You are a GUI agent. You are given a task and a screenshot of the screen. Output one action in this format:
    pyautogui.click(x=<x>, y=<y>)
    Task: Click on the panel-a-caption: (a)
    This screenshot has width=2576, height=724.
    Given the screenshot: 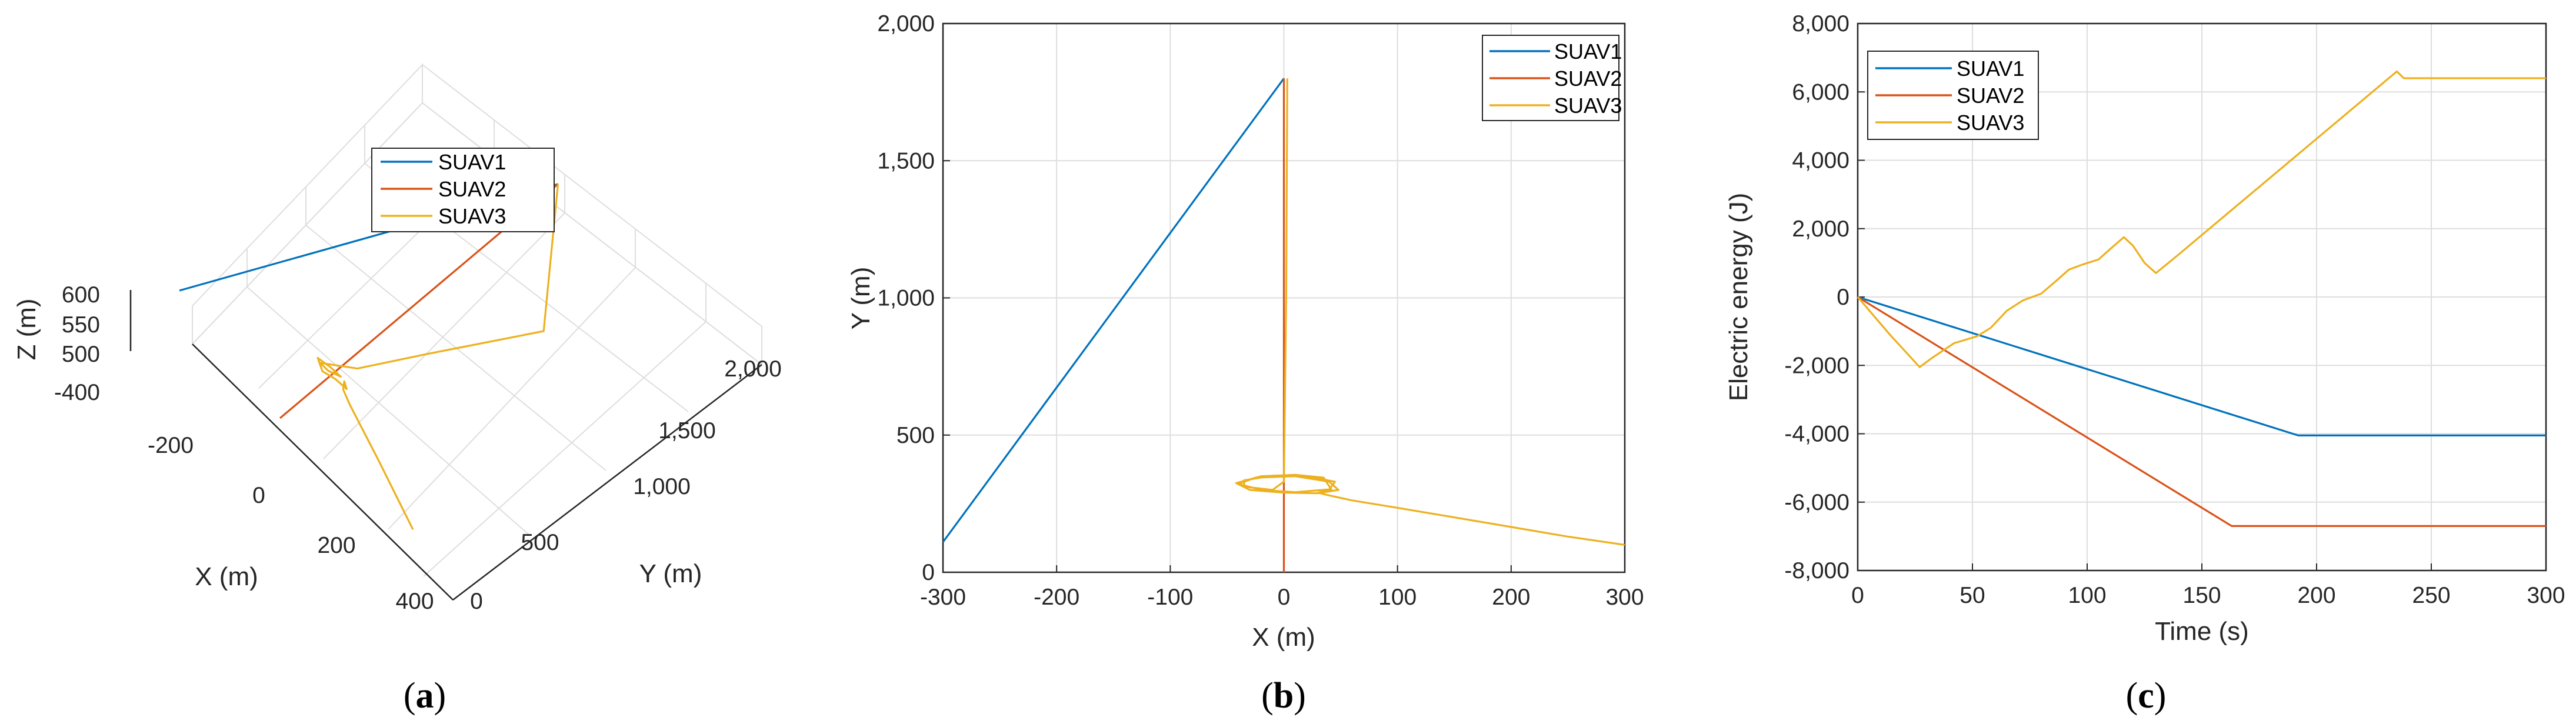 What is the action you would take?
    pyautogui.click(x=425, y=696)
    